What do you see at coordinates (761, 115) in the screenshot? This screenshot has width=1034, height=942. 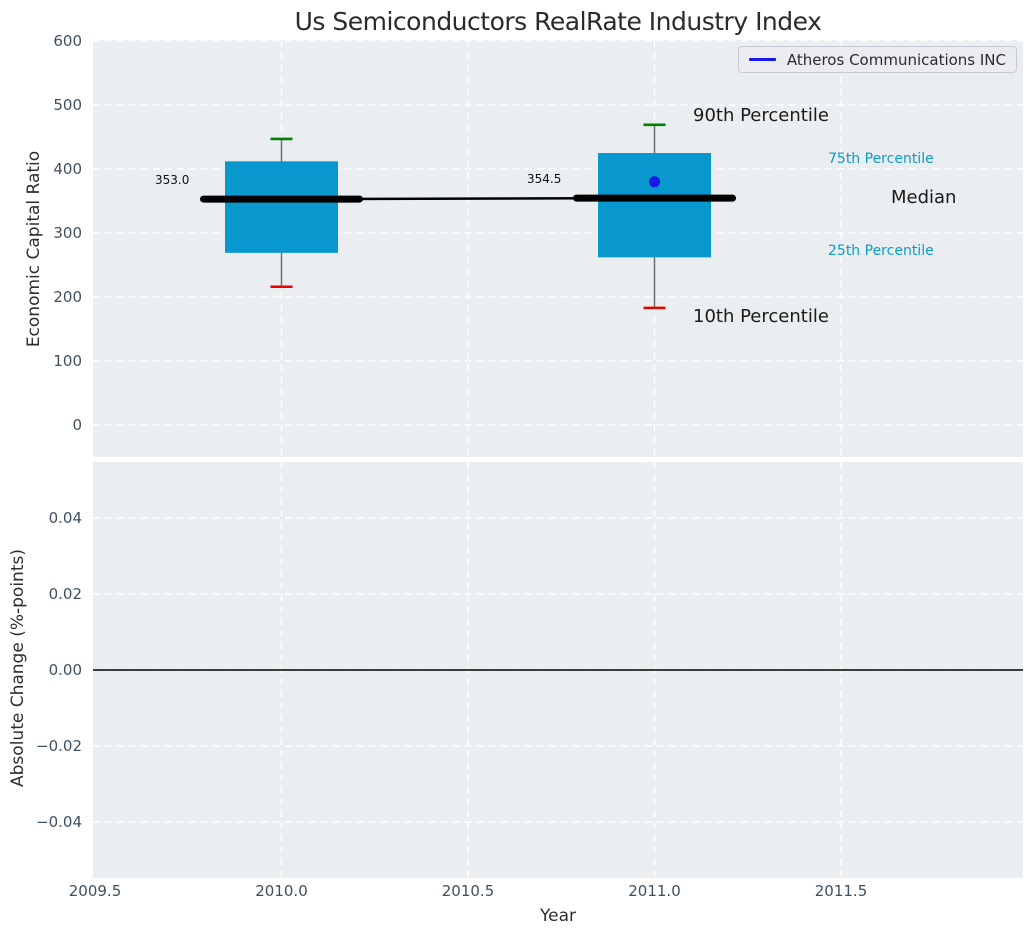 I see `annotation-p90: 90th Percentile` at bounding box center [761, 115].